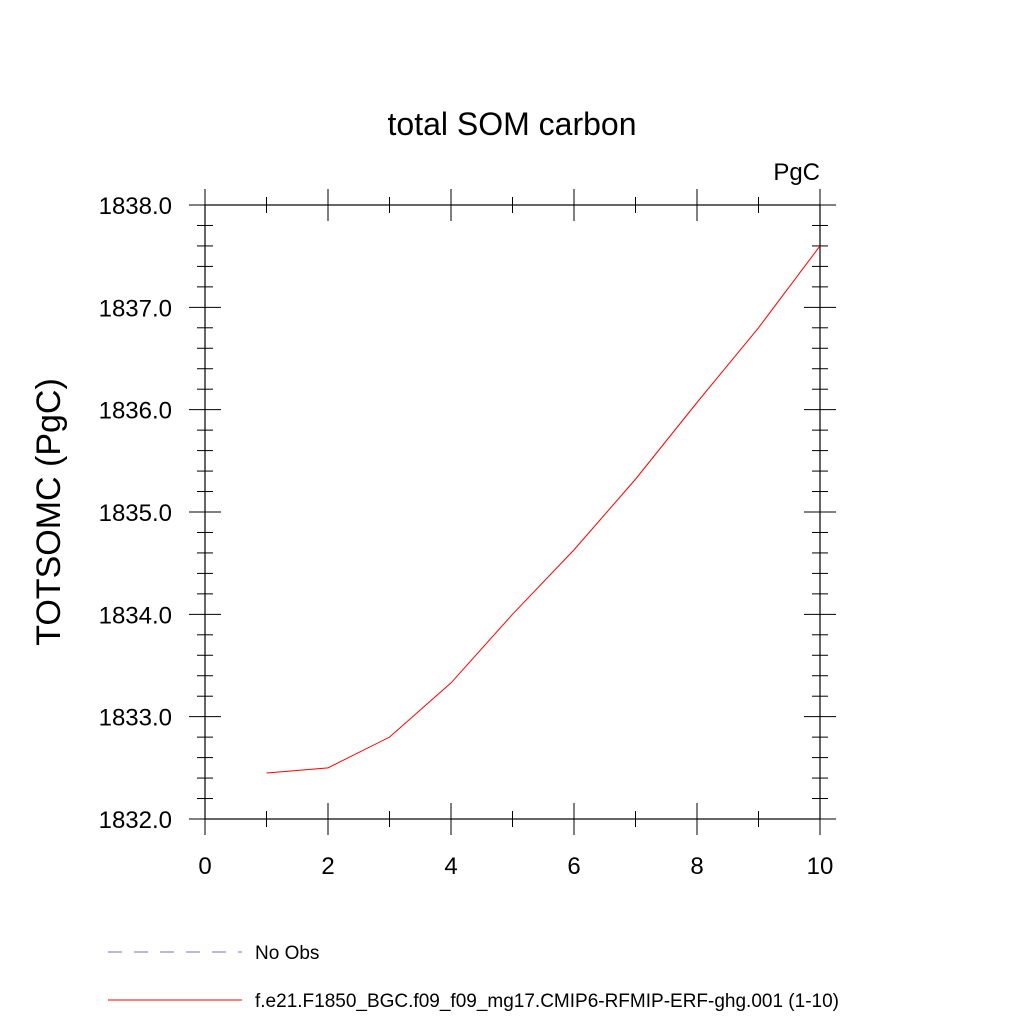  Describe the element at coordinates (135, 615) in the screenshot. I see `y-tick-label: 1834.0` at that location.